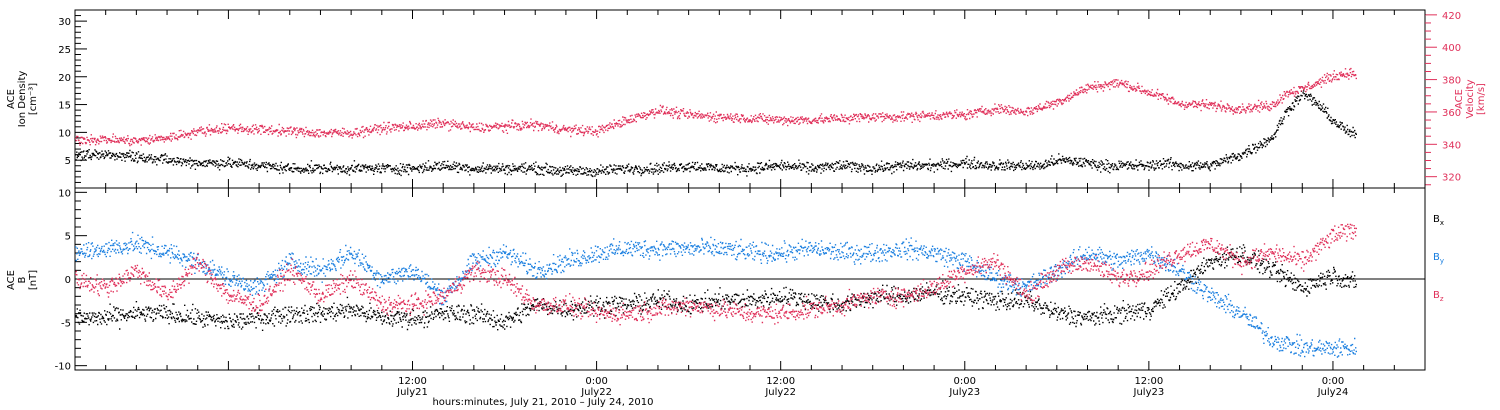  I want to click on velocity-axis-label: [km/s], so click(1481, 99).